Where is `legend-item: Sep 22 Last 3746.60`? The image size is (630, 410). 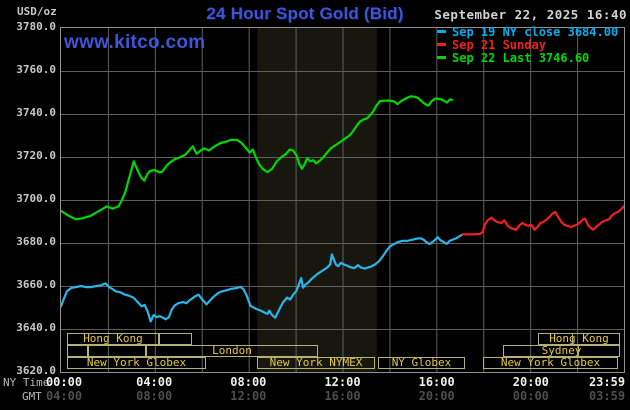 legend-item: Sep 22 Last 3746.60 is located at coordinates (527, 58).